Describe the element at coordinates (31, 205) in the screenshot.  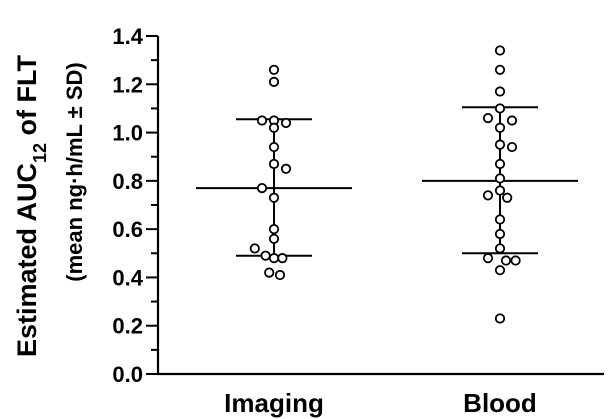
I see `y-axis-title-line-1: Estimated AUC12 of FLT` at that location.